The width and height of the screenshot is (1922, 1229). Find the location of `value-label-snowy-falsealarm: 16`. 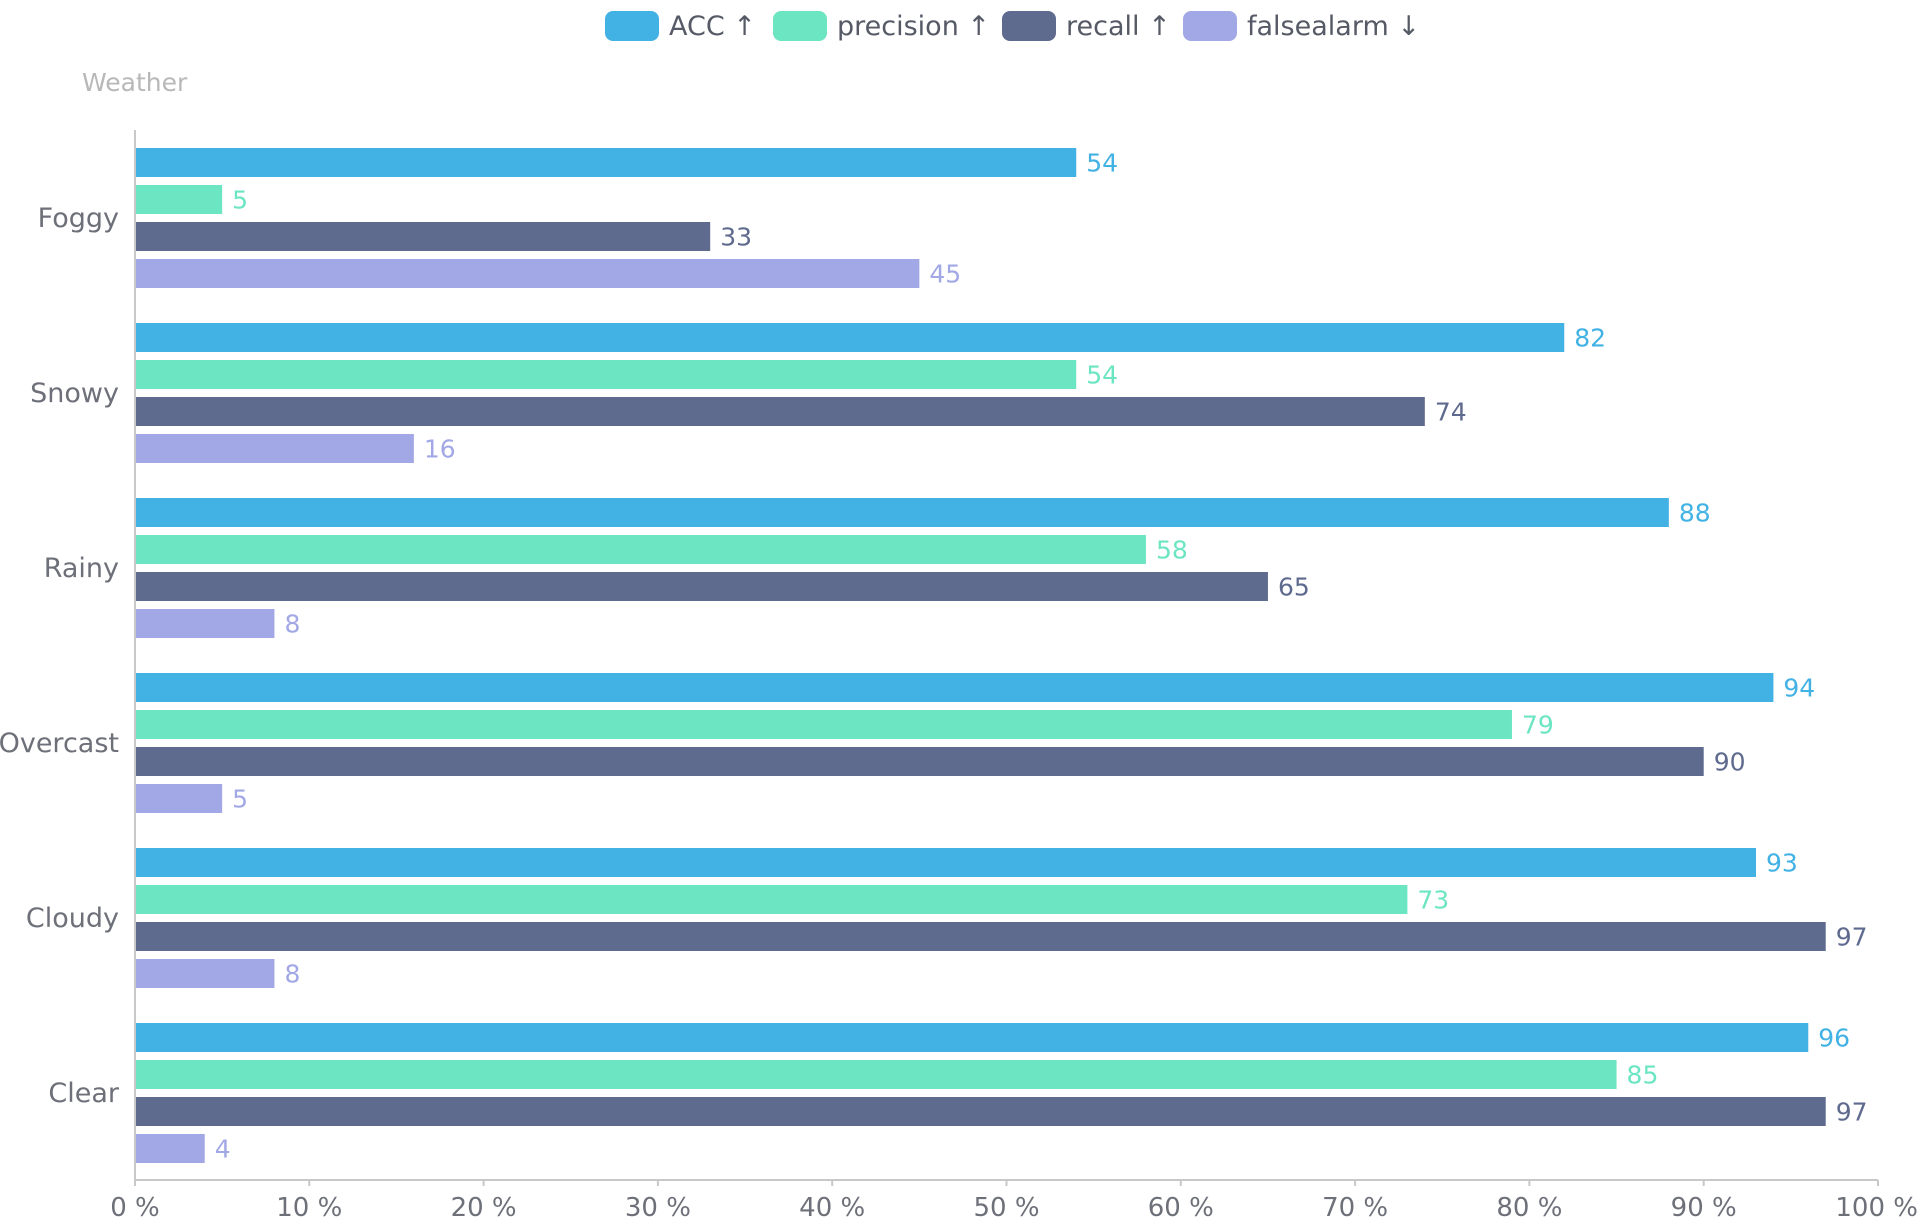

value-label-snowy-falsealarm: 16 is located at coordinates (440, 449).